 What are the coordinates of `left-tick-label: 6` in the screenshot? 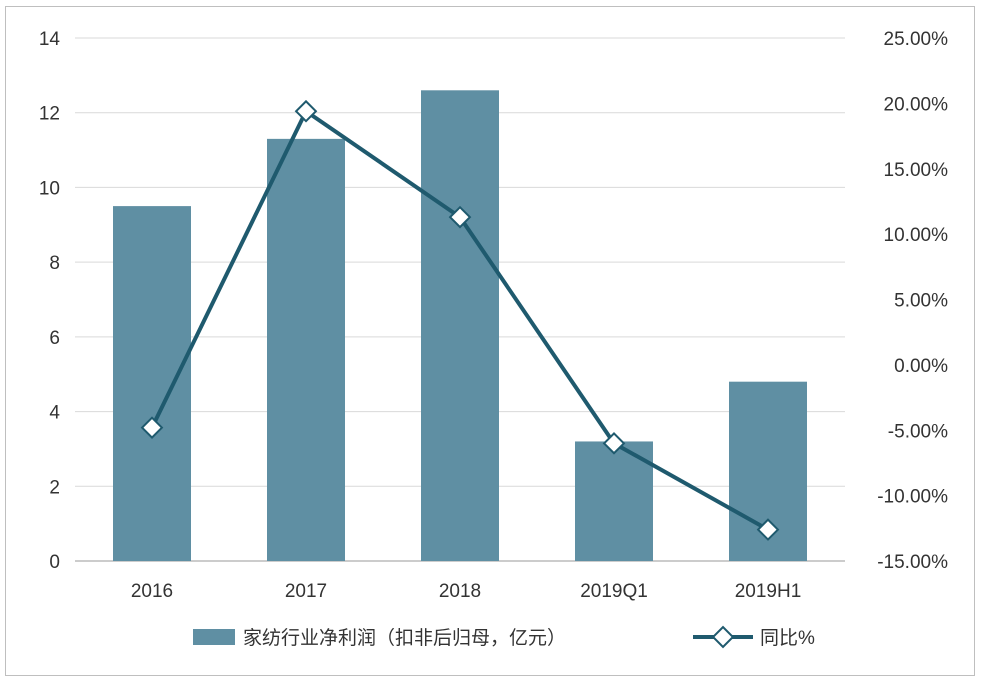 It's located at (54, 338).